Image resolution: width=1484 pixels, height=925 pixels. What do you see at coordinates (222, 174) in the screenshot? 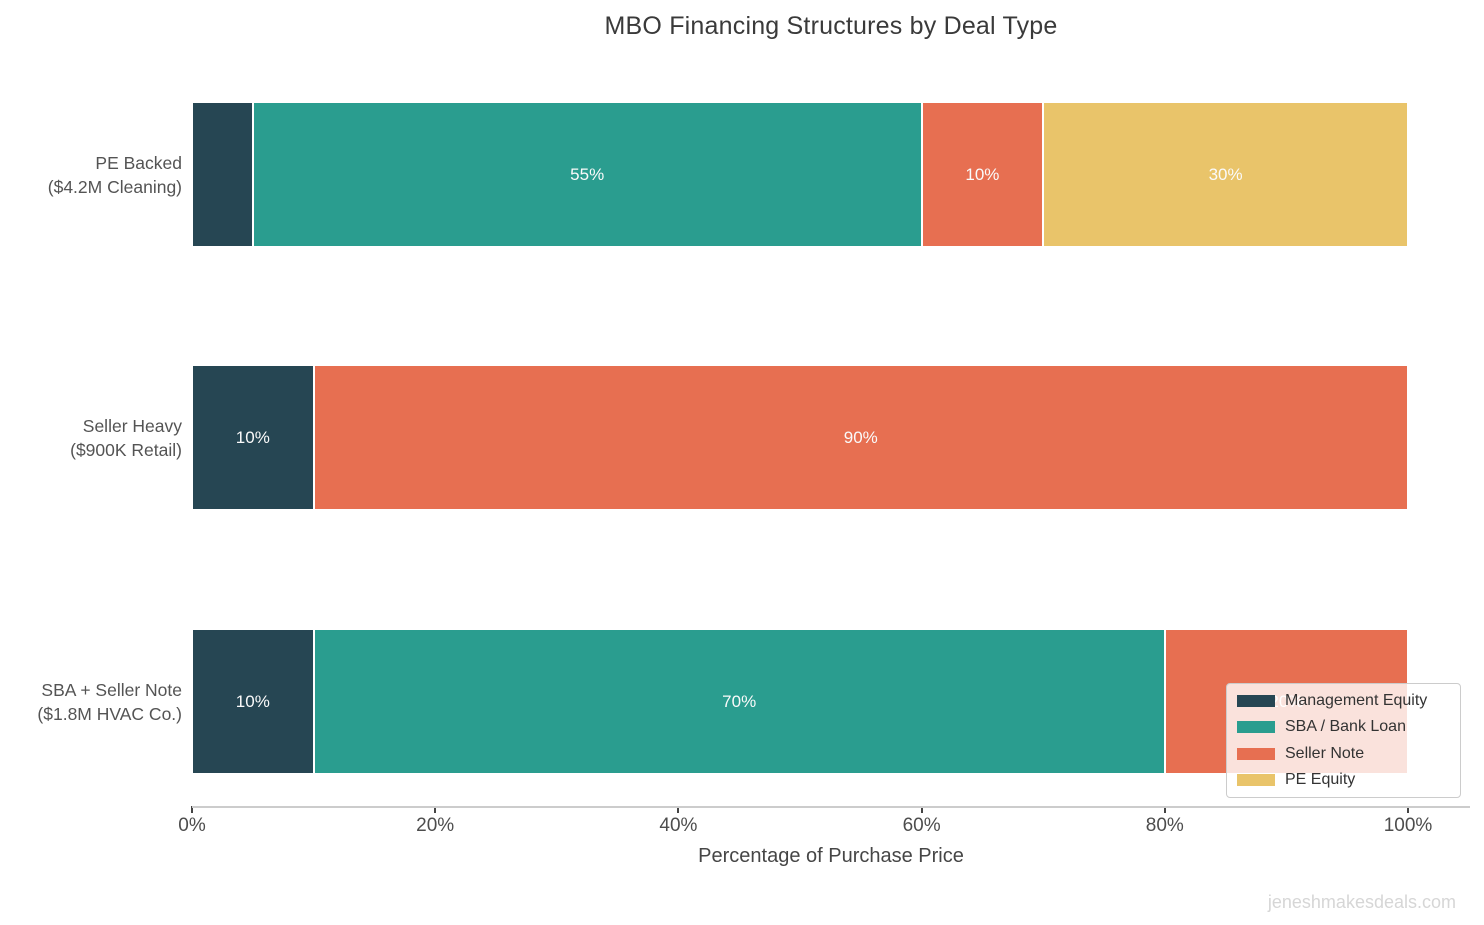
I see `bar-segment` at bounding box center [222, 174].